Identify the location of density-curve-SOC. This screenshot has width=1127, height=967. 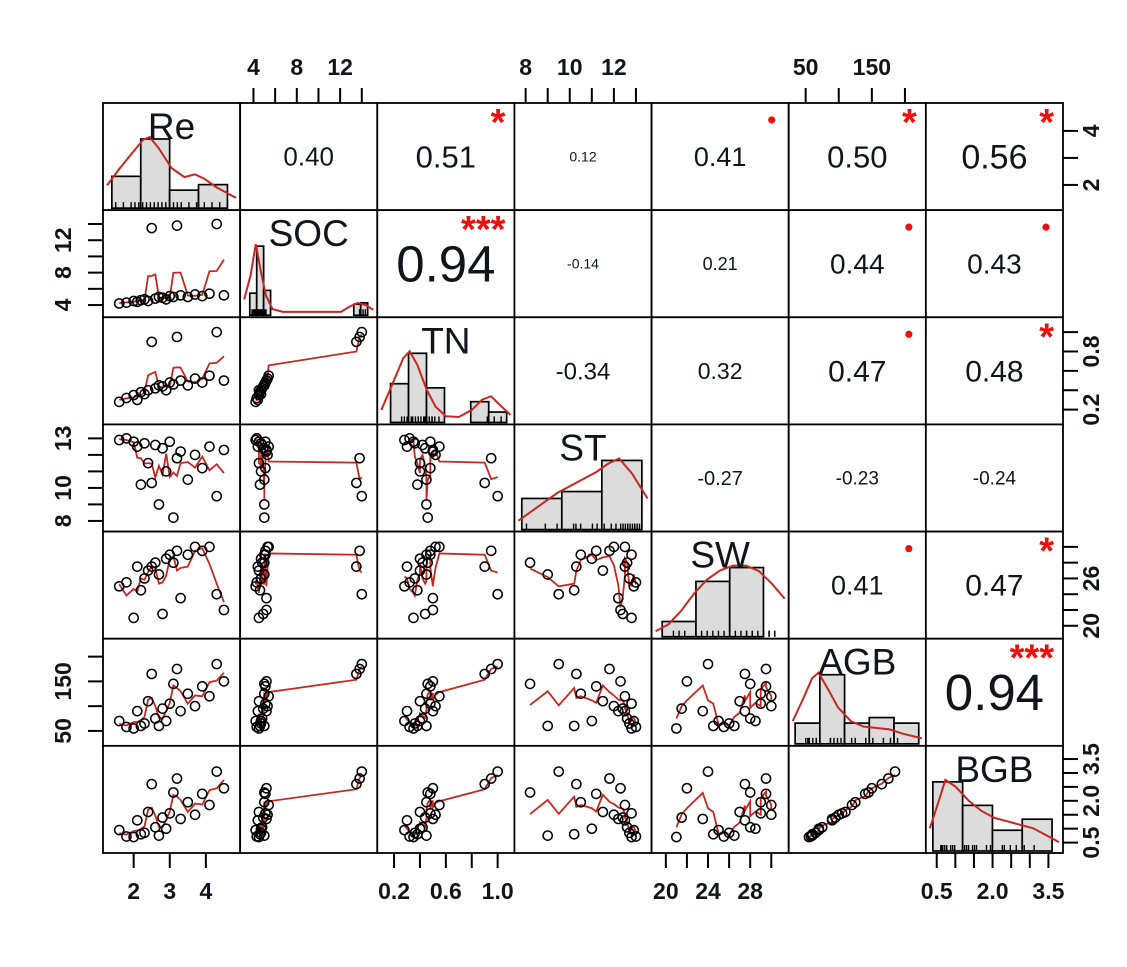
(308, 278).